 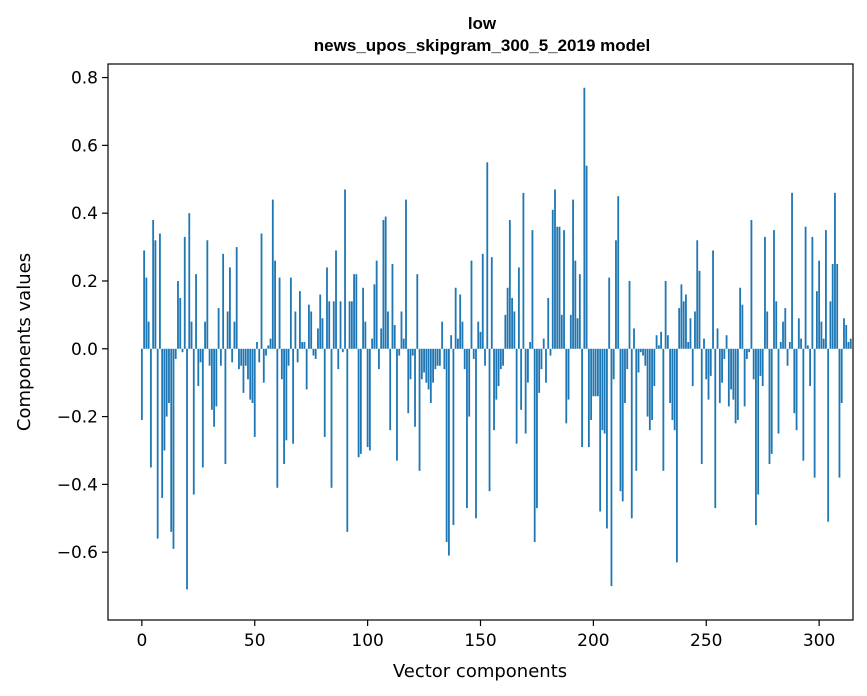 What do you see at coordinates (77, 553) in the screenshot?
I see `y-tick-label: −0.6` at bounding box center [77, 553].